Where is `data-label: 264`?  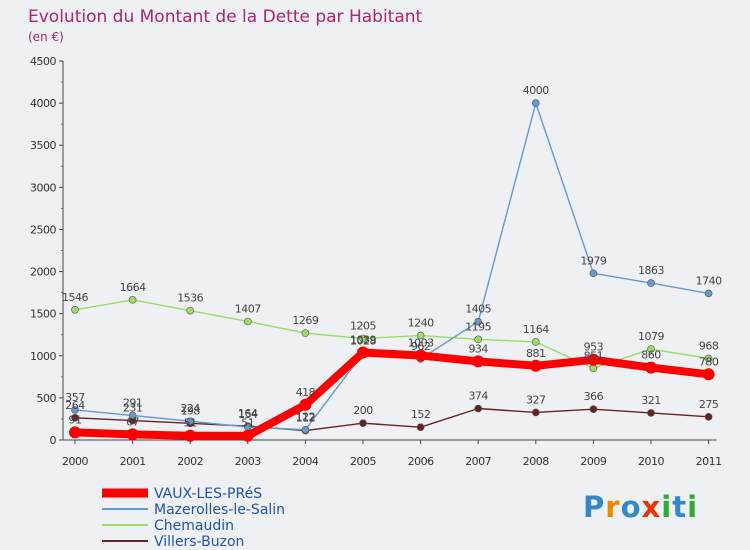
data-label: 264 is located at coordinates (75, 405).